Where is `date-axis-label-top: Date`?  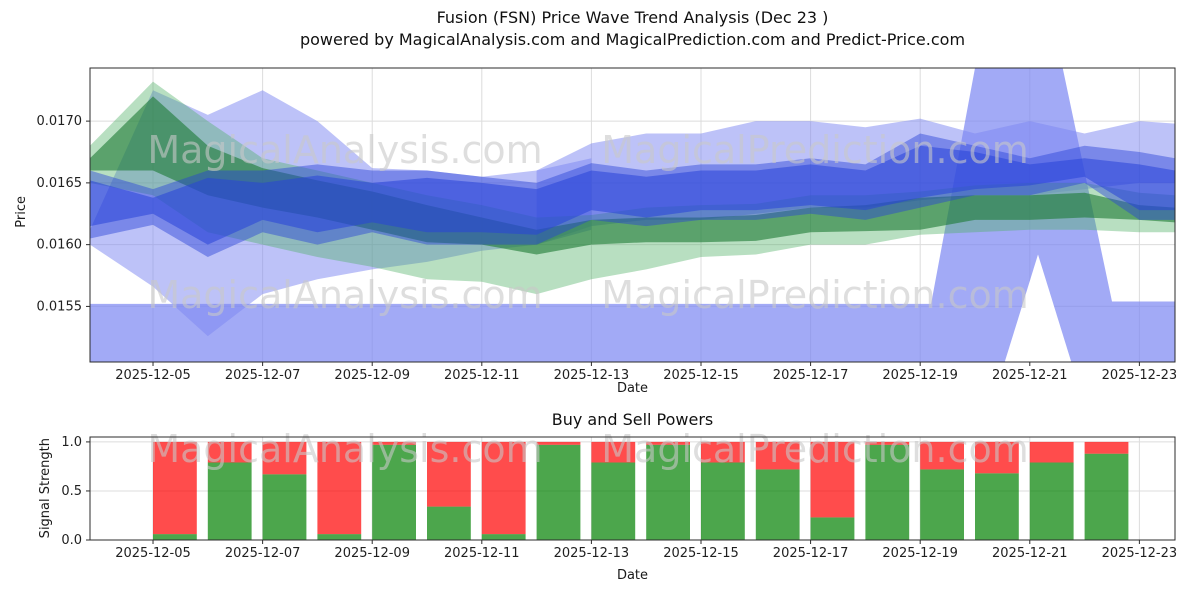 date-axis-label-top: Date is located at coordinates (632, 388).